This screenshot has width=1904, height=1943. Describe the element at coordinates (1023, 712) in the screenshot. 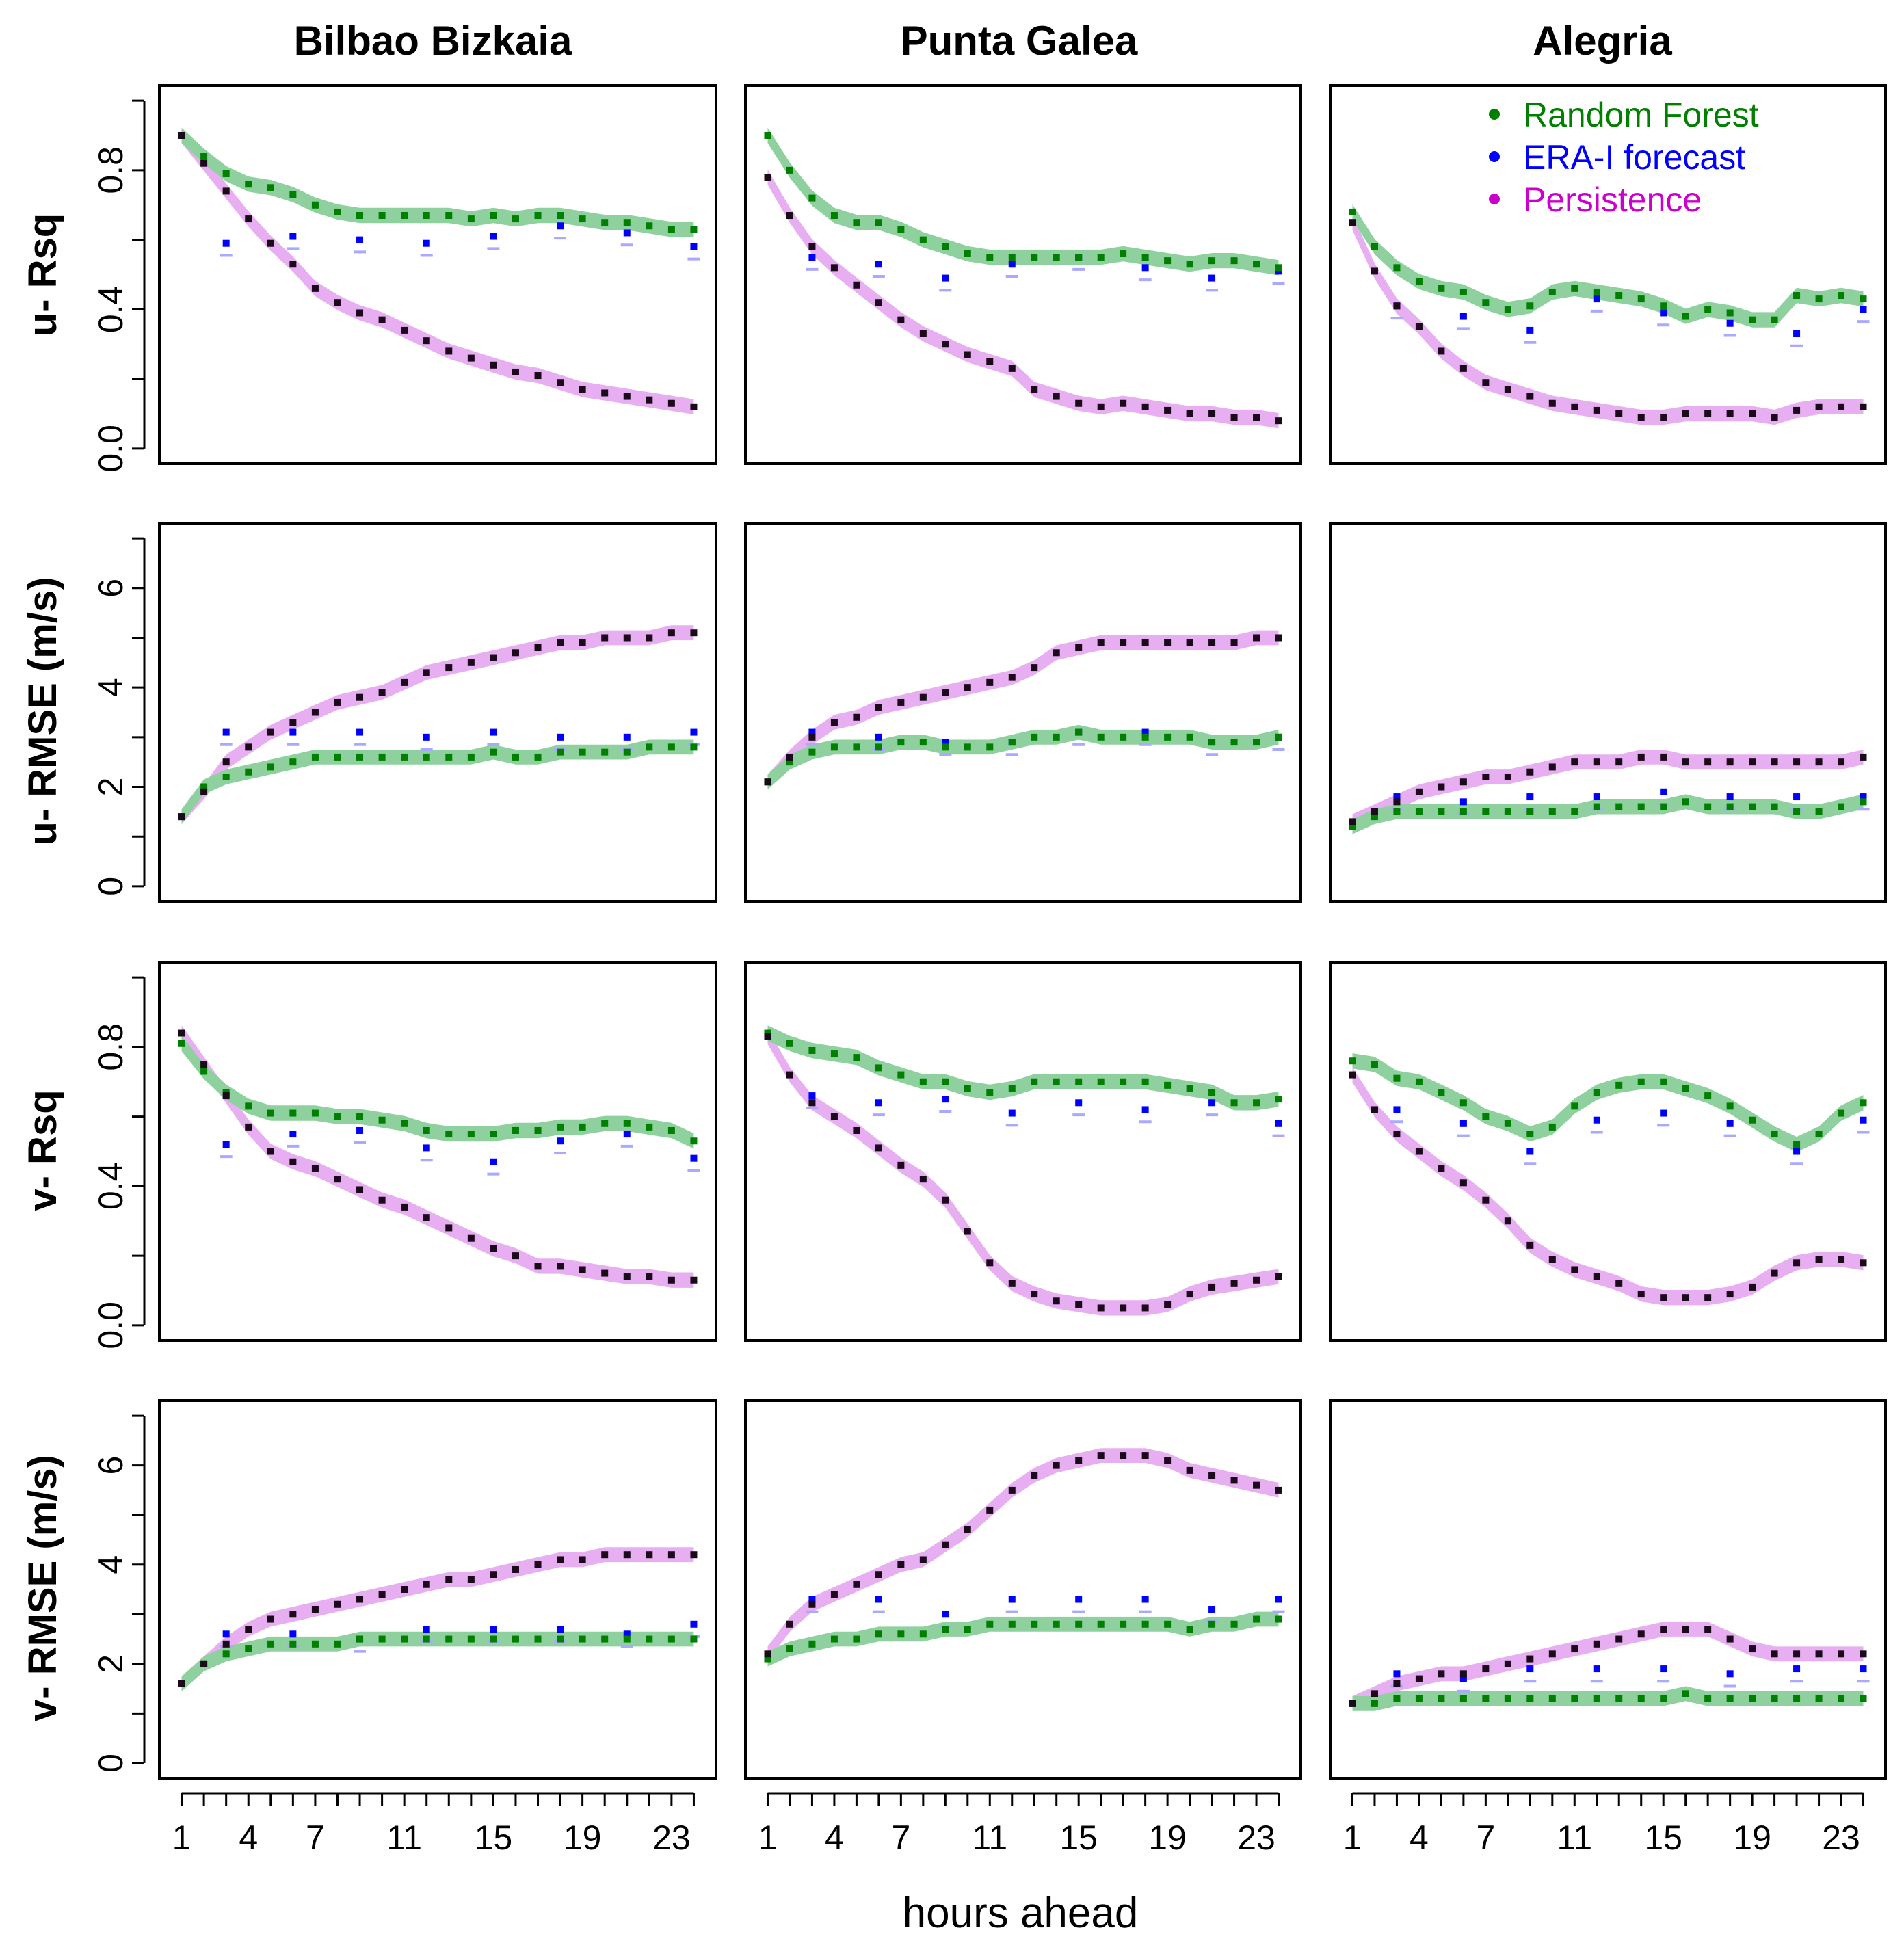

I see `panel-r1-c1` at that location.